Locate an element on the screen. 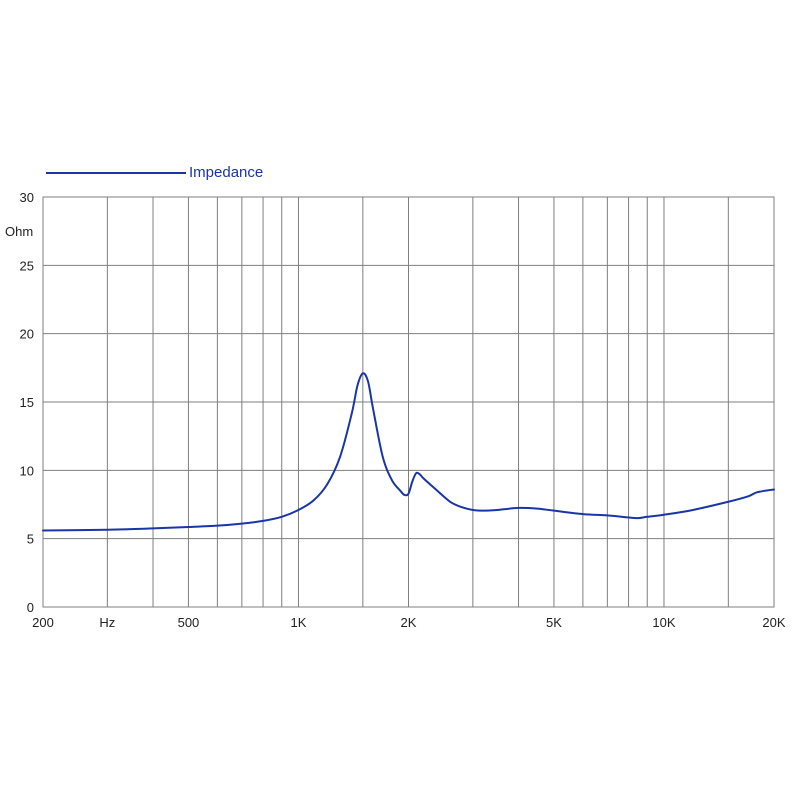 The width and height of the screenshot is (800, 800). y-axis: 0 5 10 15 20 25 30 is located at coordinates (27, 402).